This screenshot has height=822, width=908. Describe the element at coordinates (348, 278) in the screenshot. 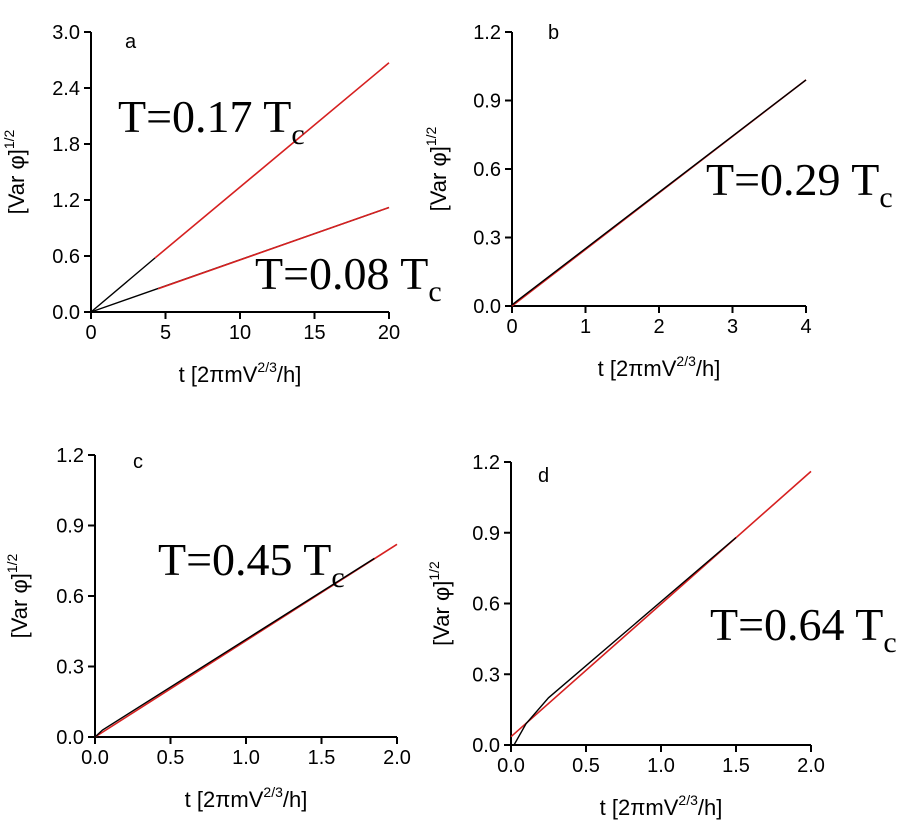

I see `temperature-label: T=0.08 Tc` at that location.